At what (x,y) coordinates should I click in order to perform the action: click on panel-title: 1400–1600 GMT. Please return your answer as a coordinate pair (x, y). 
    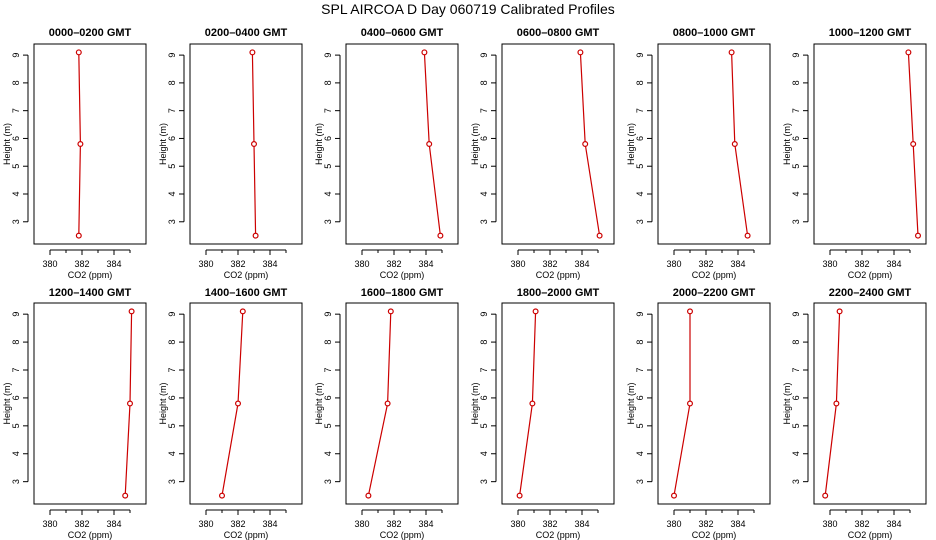
    Looking at the image, I should click on (246, 293).